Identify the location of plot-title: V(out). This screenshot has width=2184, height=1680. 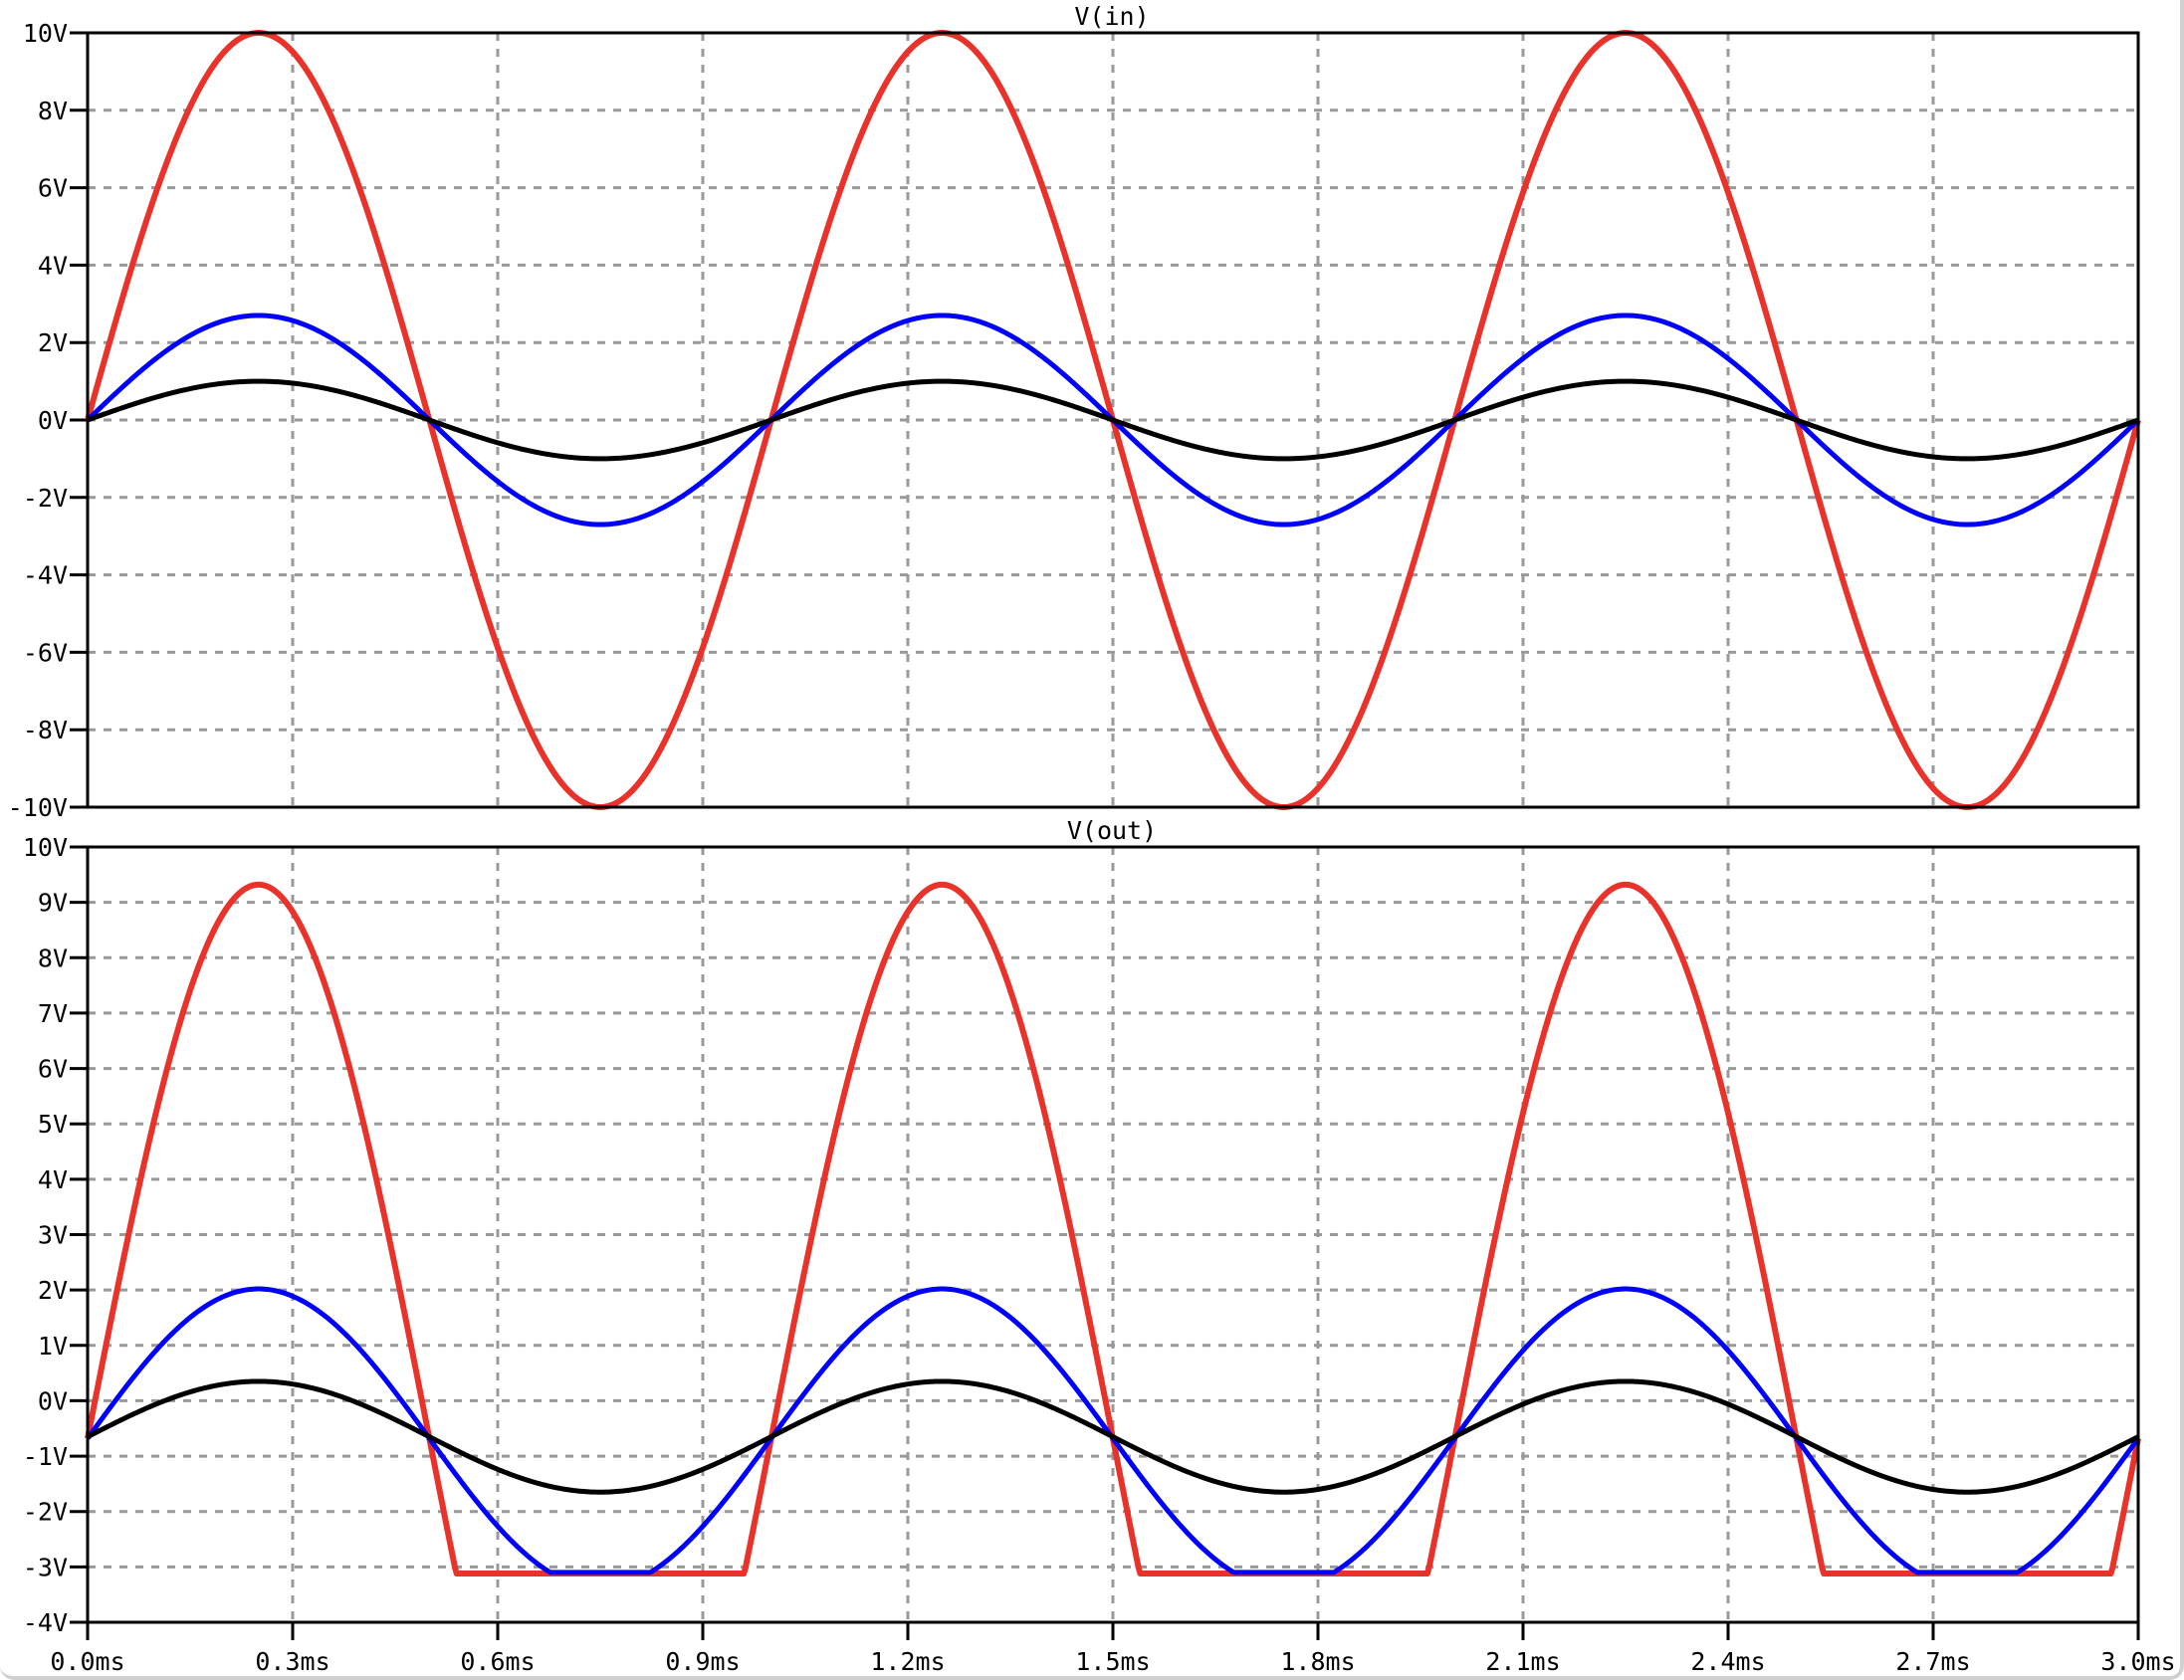
(1112, 830).